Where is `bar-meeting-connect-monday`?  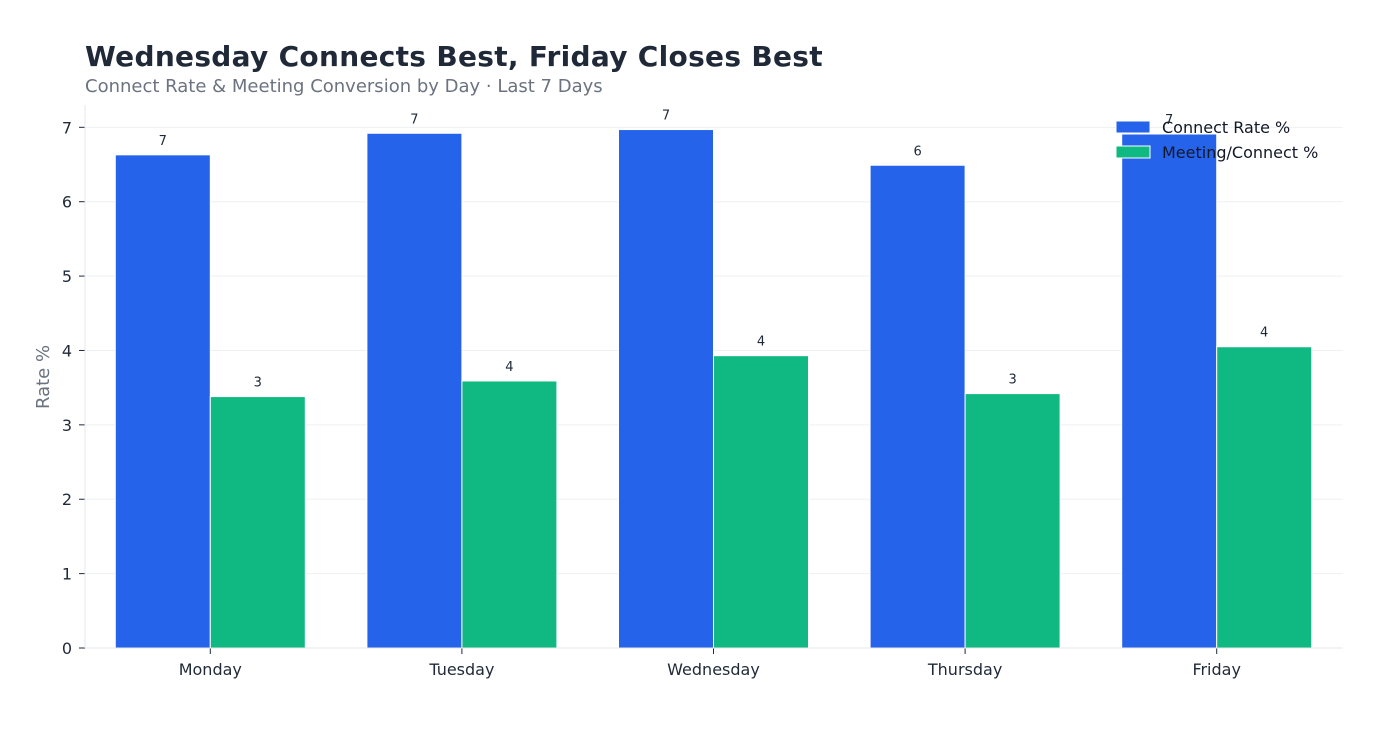
bar-meeting-connect-monday is located at coordinates (257, 522).